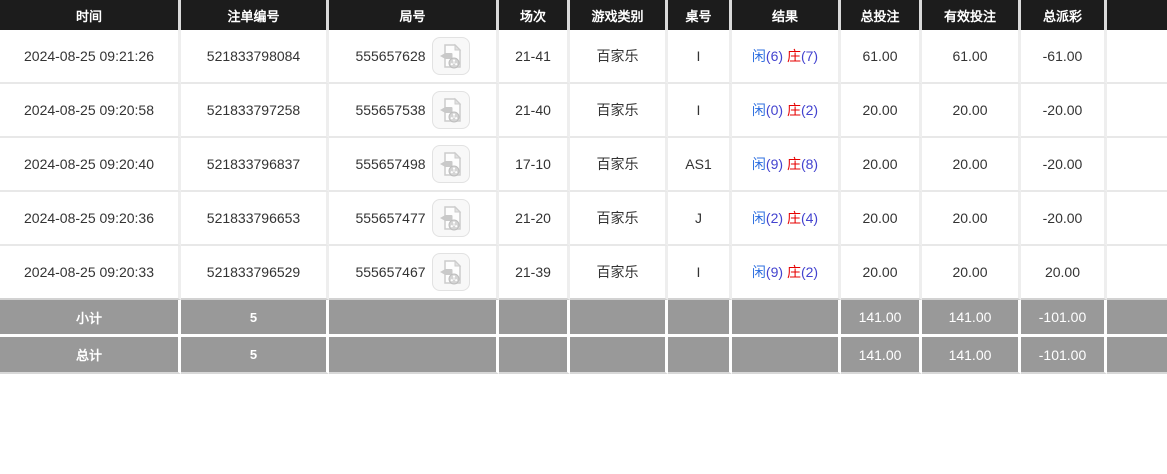 The height and width of the screenshot is (474, 1167). I want to click on round-no-wrap: 555657538, so click(412, 110).